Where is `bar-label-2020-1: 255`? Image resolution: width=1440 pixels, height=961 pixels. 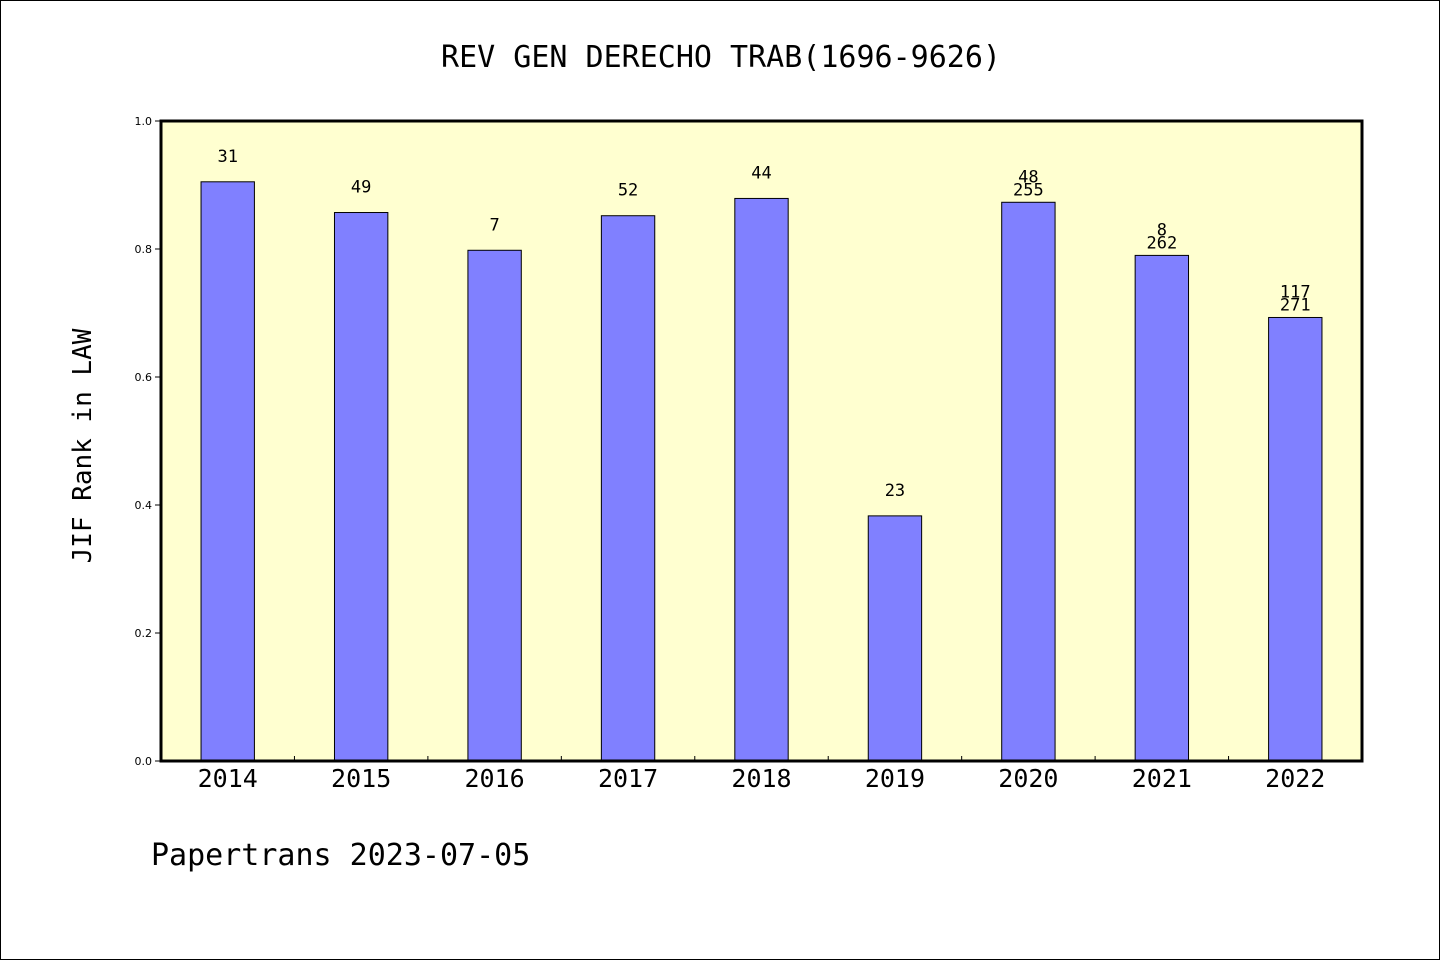
bar-label-2020-1: 255 is located at coordinates (1028, 190).